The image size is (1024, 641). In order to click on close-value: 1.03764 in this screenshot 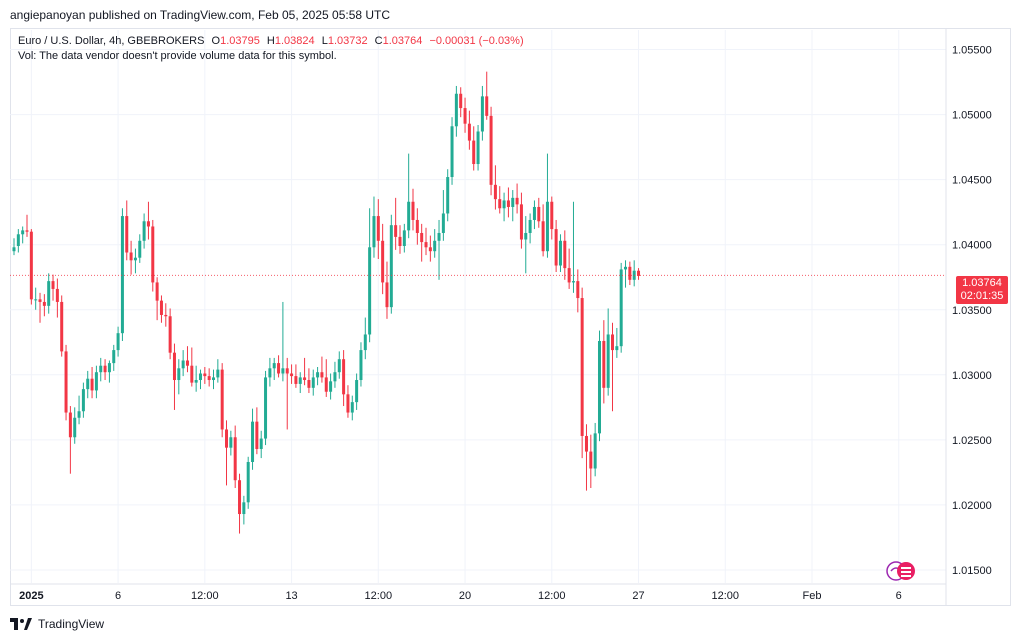, I will do `click(402, 41)`.